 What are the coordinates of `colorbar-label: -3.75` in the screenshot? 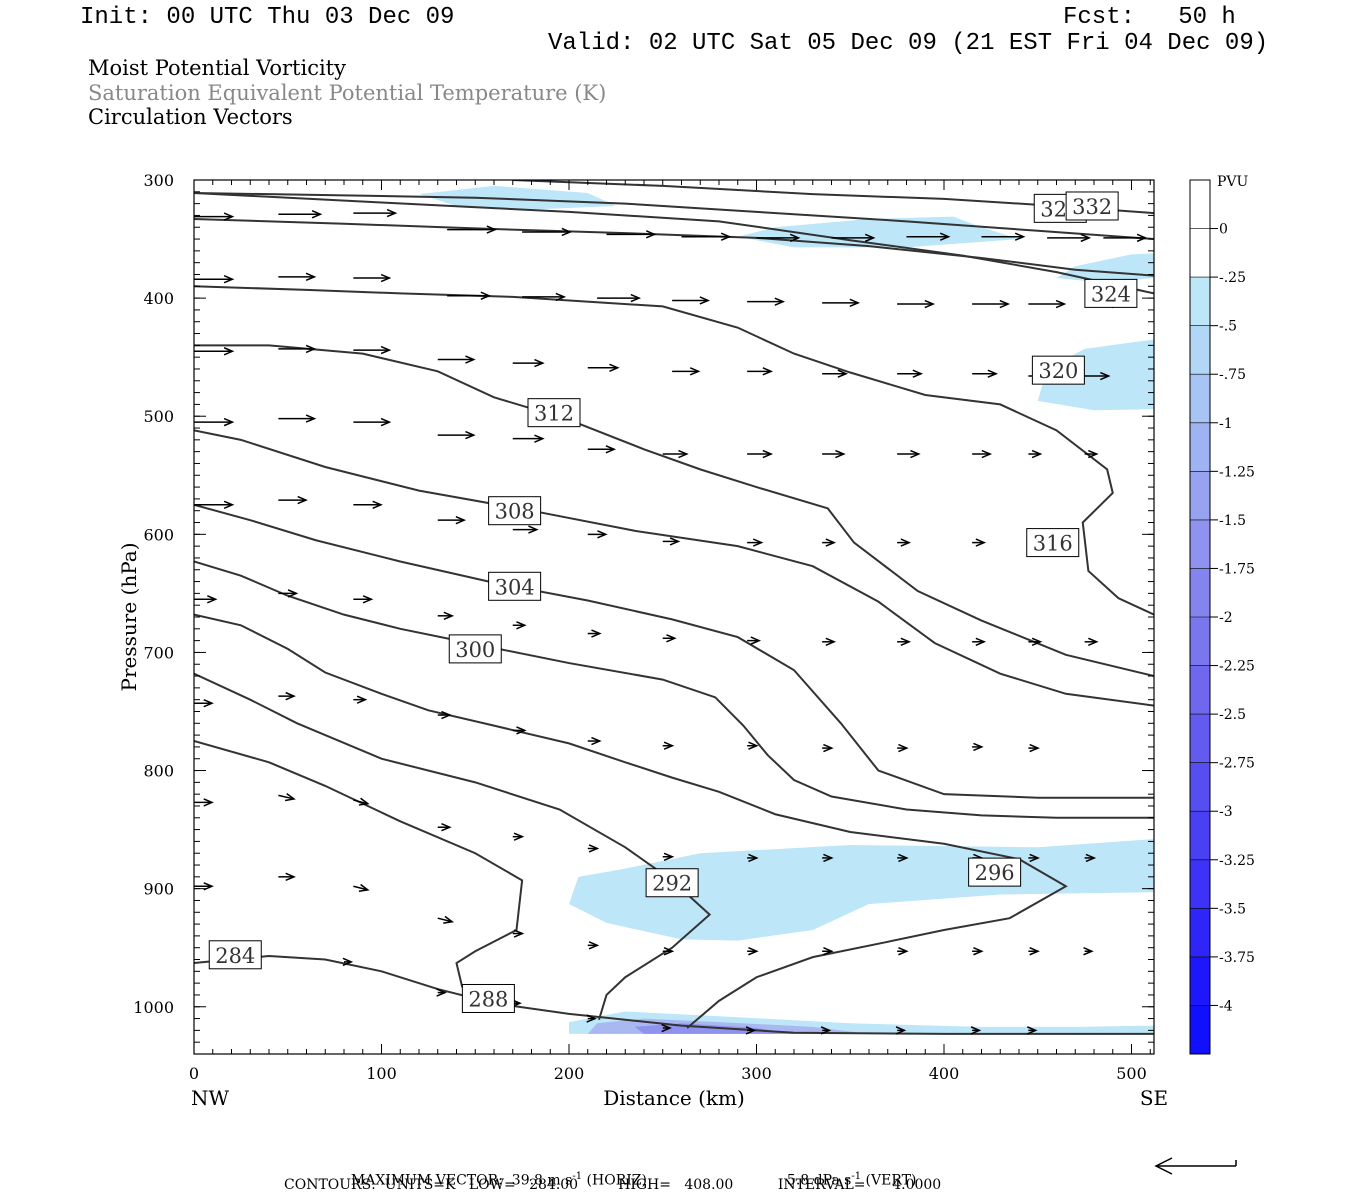 It's located at (1237, 958).